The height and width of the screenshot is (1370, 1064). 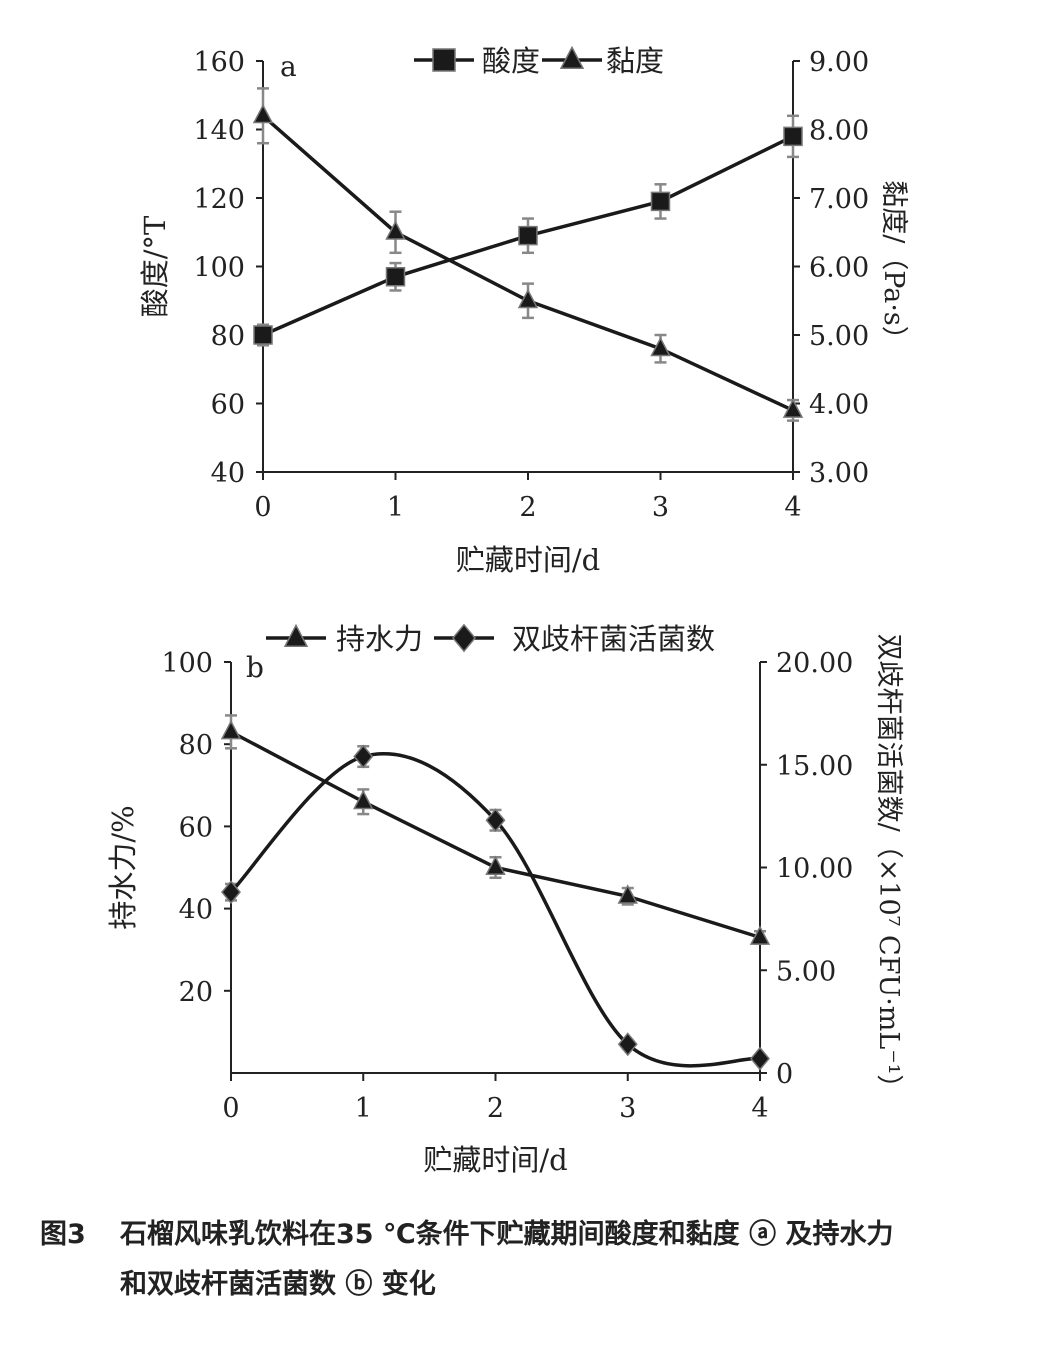 What do you see at coordinates (839, 473) in the screenshot?
I see `y-tick-label-right: 3.00` at bounding box center [839, 473].